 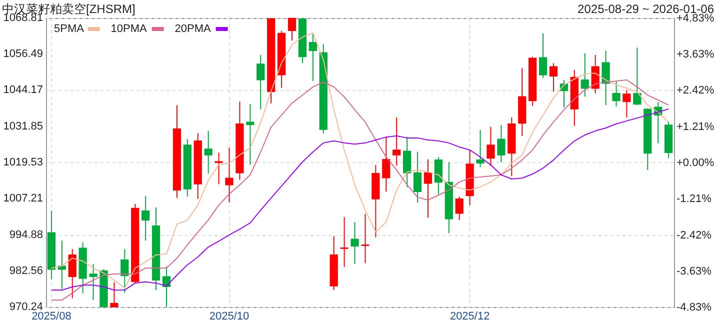 What do you see at coordinates (694, 308) in the screenshot?
I see `y2-tick-label: -4.83%` at bounding box center [694, 308].